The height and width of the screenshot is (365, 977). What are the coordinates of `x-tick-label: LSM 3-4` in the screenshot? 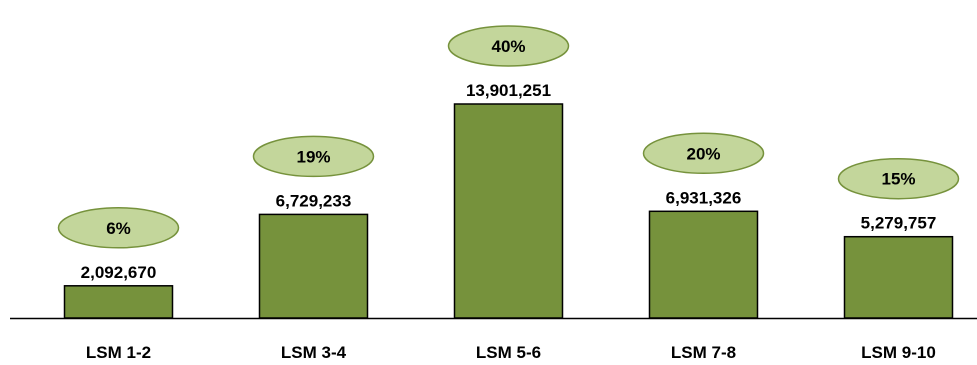 It's located at (314, 352).